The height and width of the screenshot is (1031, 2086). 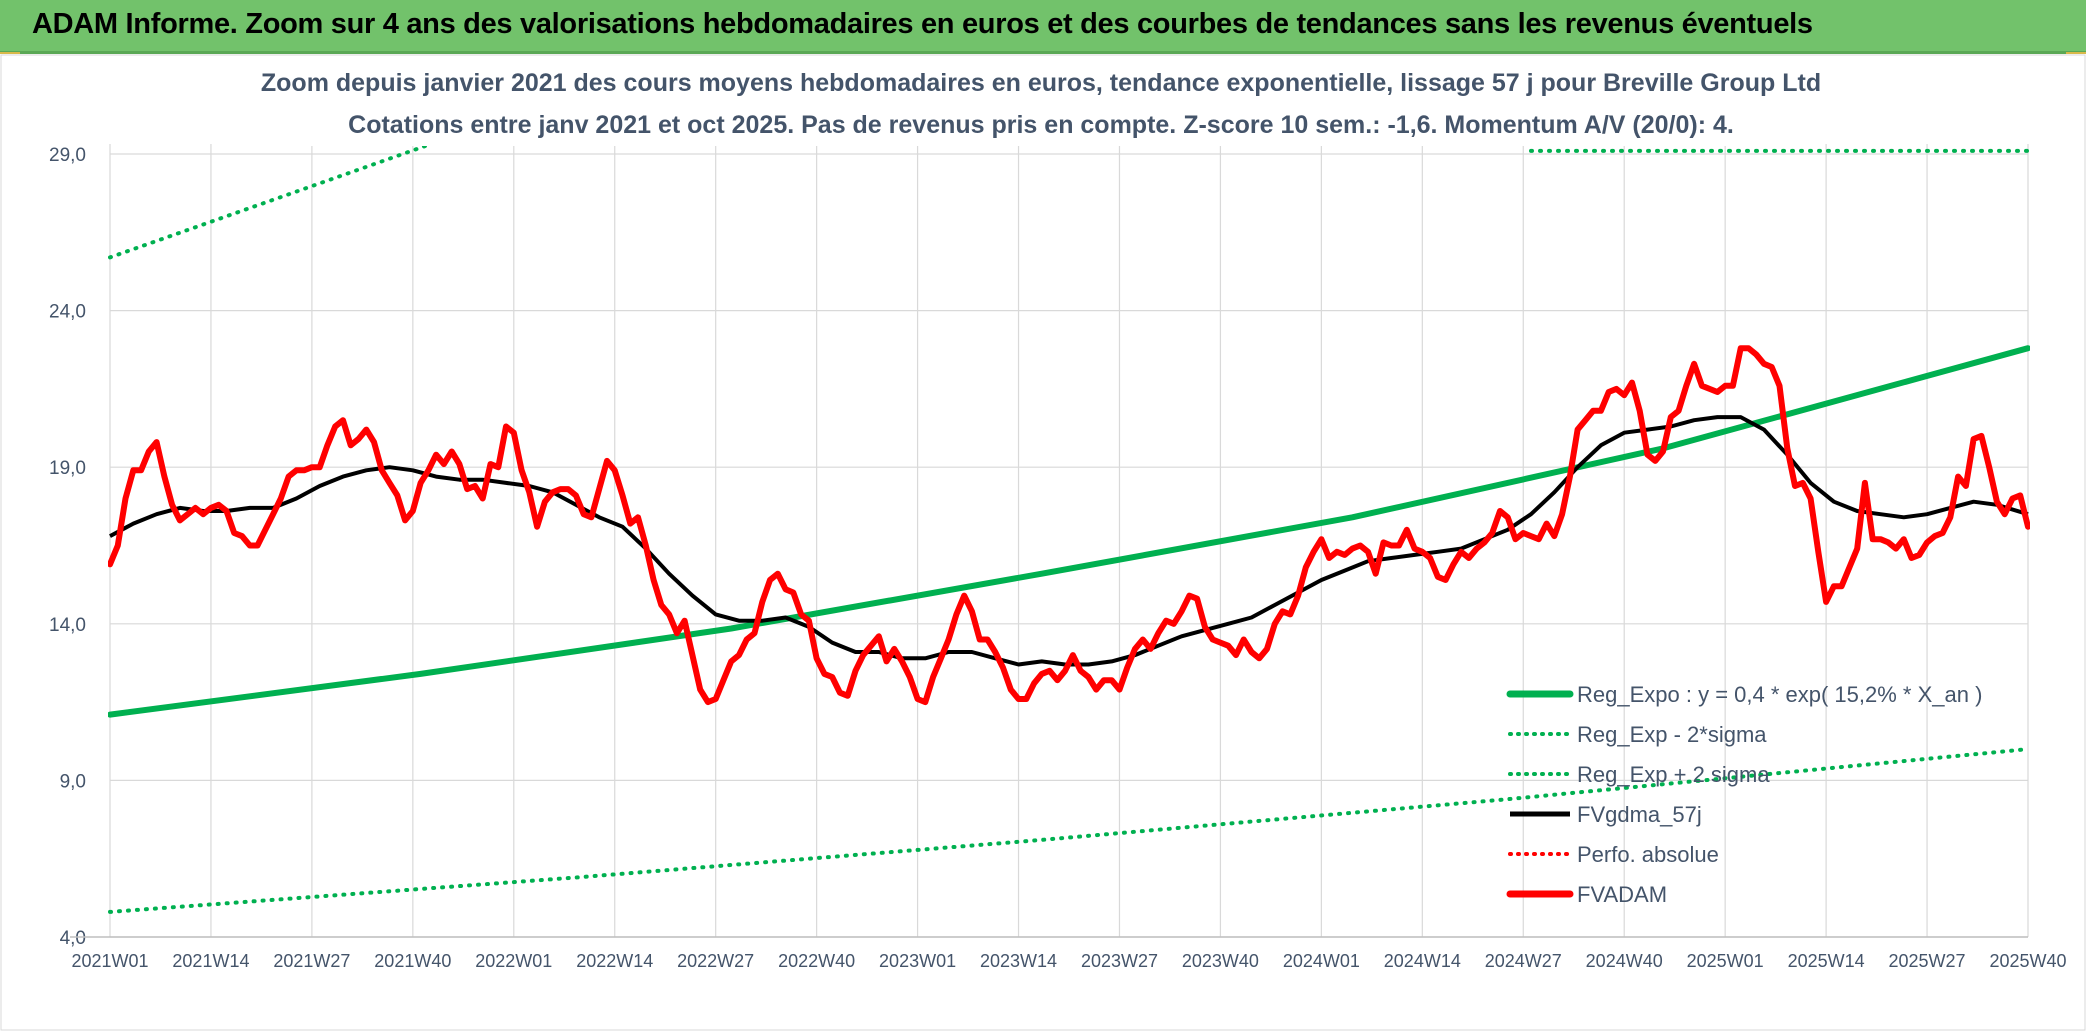 What do you see at coordinates (1826, 961) in the screenshot?
I see `x-tick-label: 2025W14` at bounding box center [1826, 961].